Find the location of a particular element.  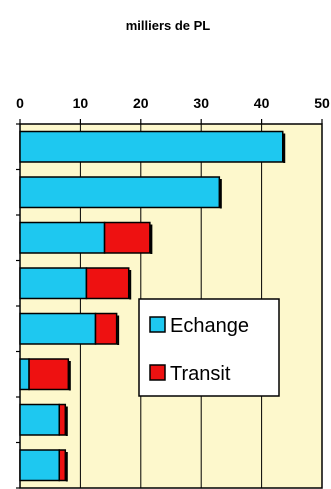

x-tick-label: 0 is located at coordinates (20, 103).